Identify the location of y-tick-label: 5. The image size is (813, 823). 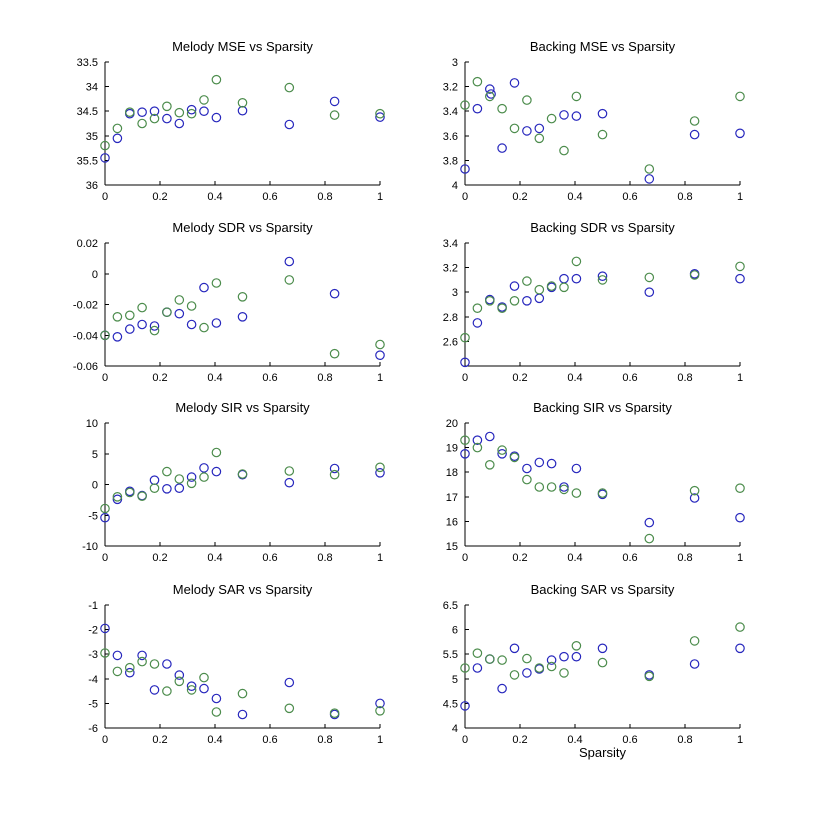
(95, 455).